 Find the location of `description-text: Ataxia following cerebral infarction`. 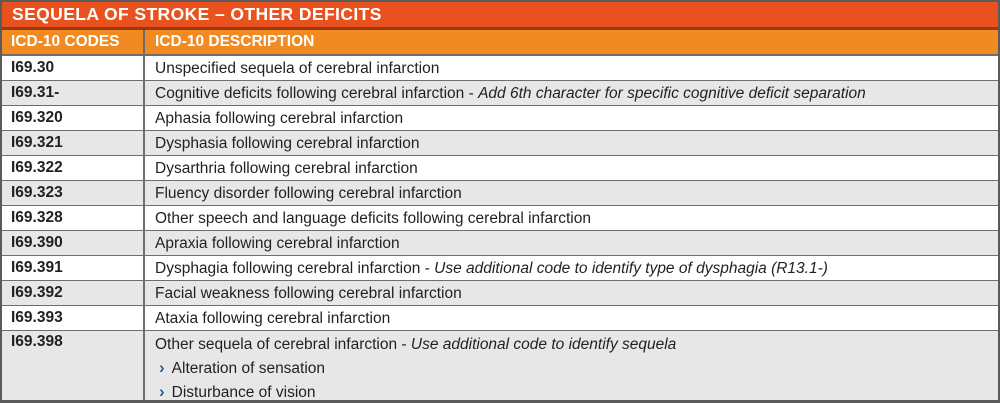

description-text: Ataxia following cerebral infarction is located at coordinates (273, 318).